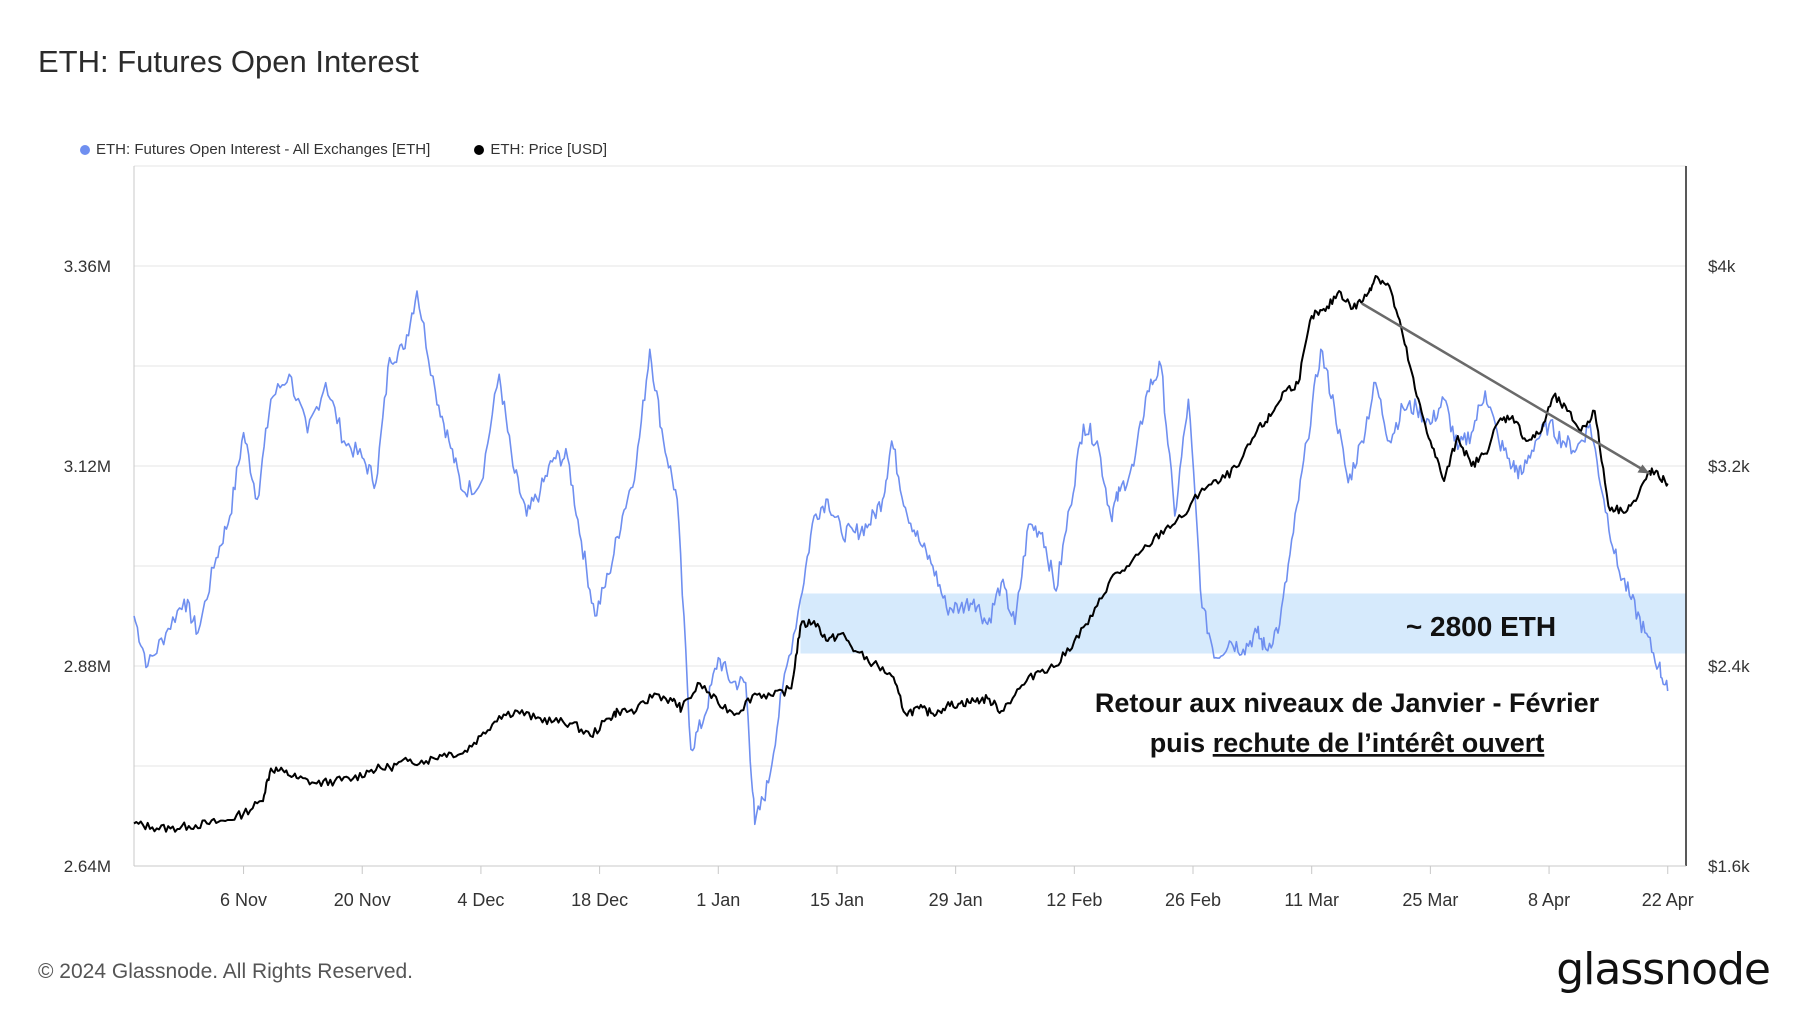 Image resolution: width=1800 pixels, height=1013 pixels. I want to click on x-tick-label: 11 Mar, so click(1311, 900).